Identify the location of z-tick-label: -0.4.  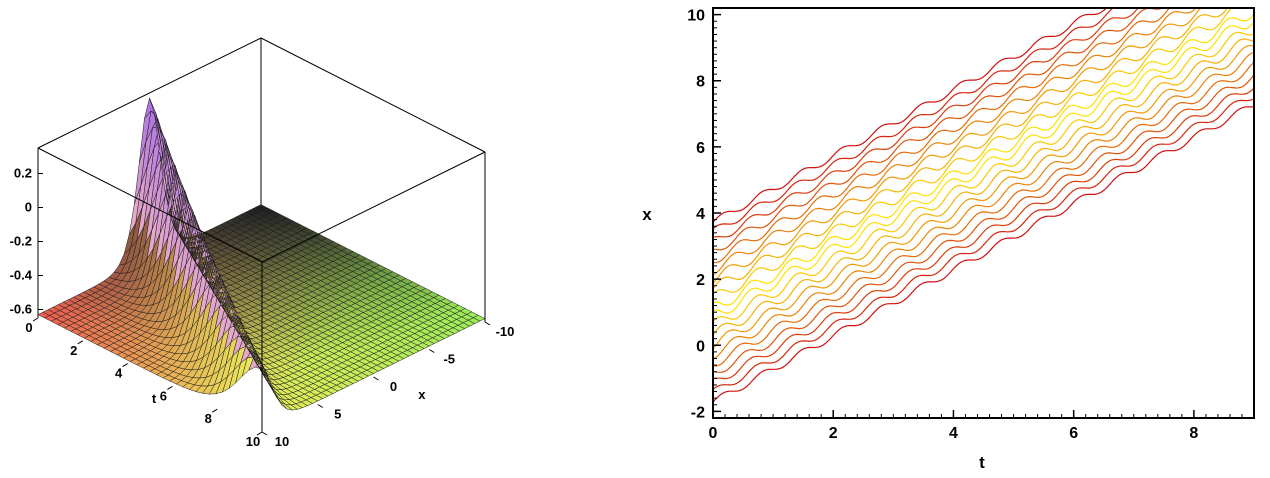
(21, 275).